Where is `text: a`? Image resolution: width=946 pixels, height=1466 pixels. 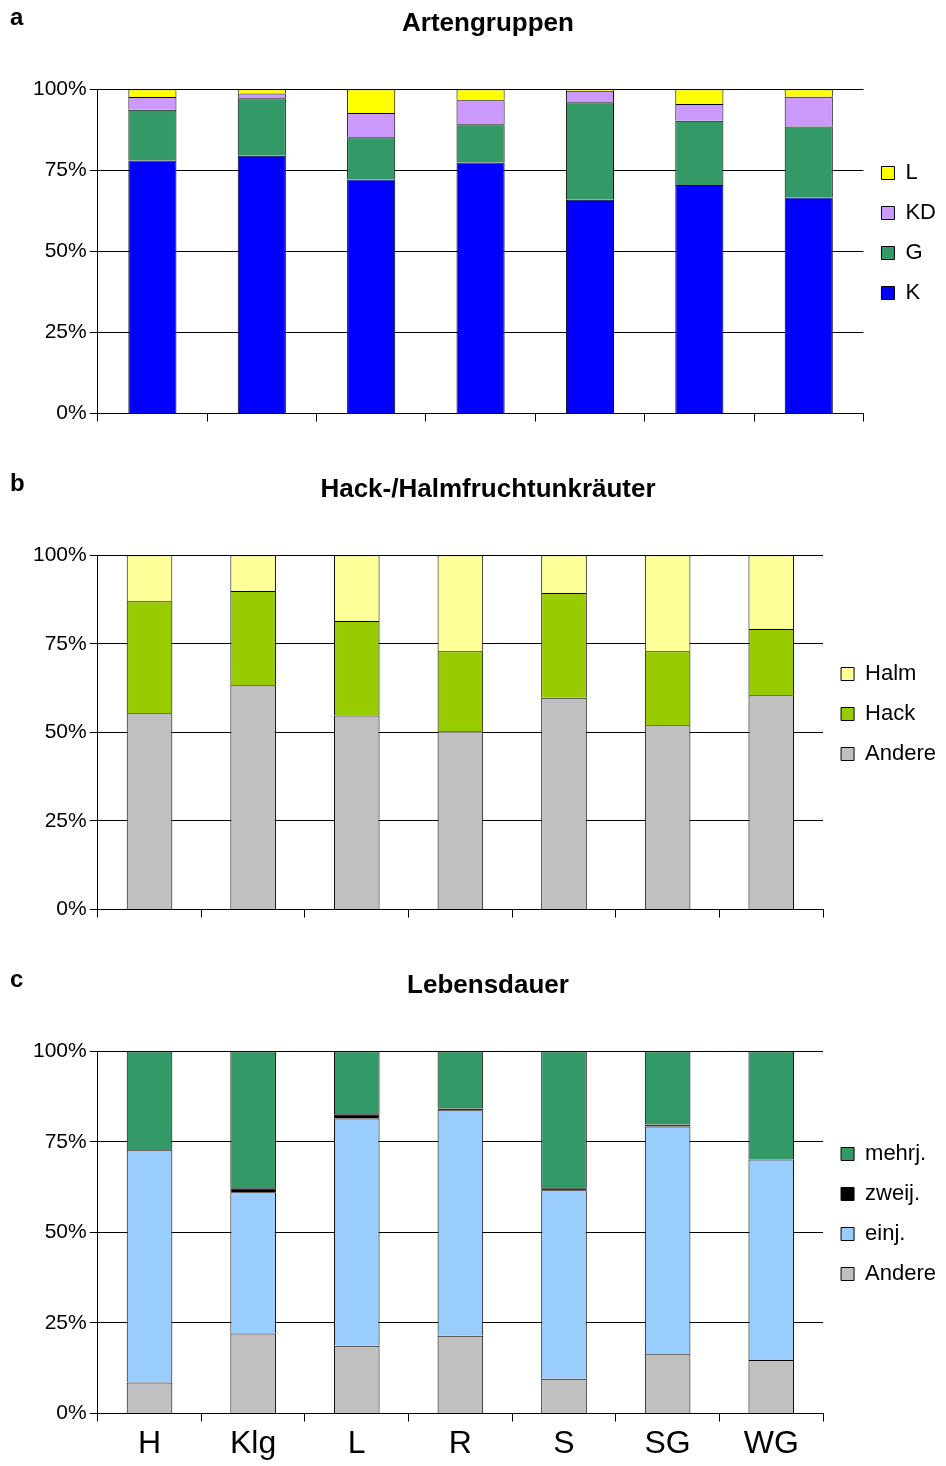 text: a is located at coordinates (17, 16).